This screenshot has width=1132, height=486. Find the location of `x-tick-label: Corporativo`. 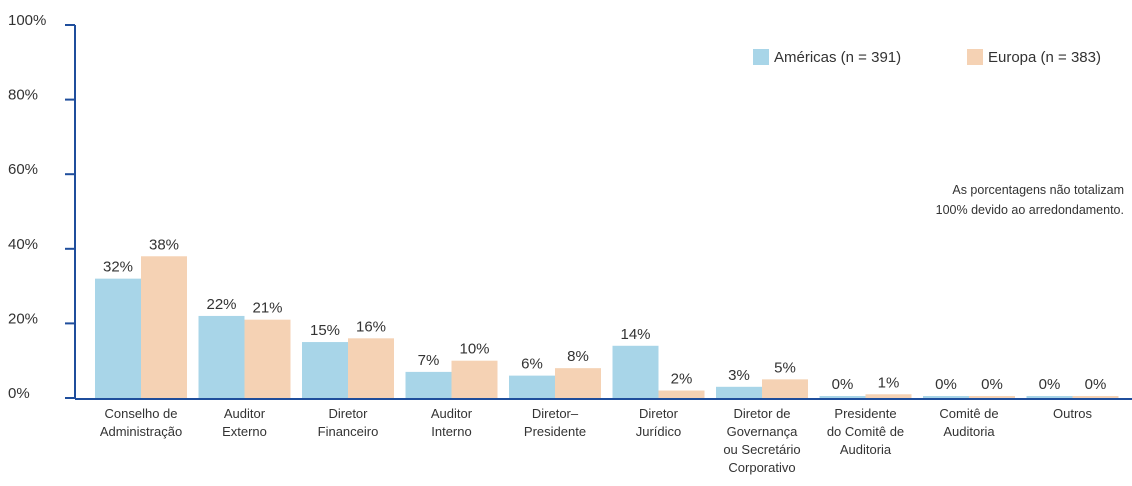

x-tick-label: Corporativo is located at coordinates (761, 467).